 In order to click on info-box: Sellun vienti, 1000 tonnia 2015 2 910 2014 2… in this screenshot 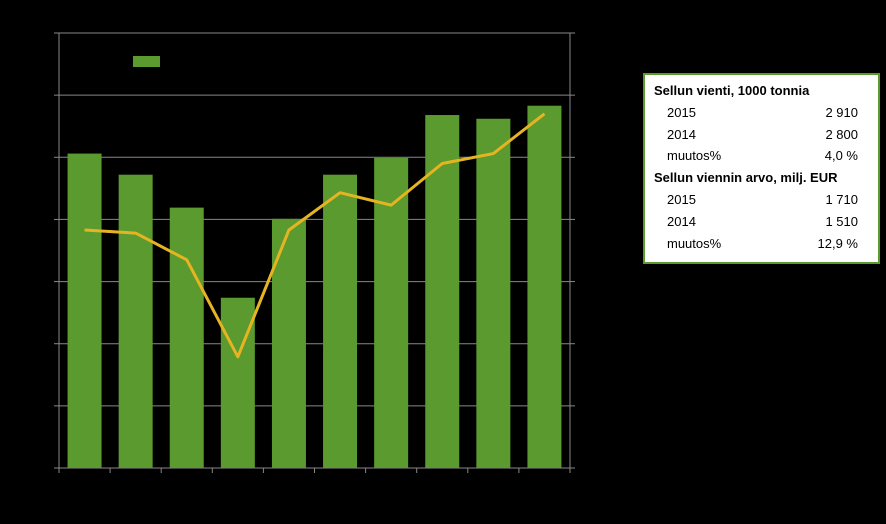, I will do `click(761, 168)`.